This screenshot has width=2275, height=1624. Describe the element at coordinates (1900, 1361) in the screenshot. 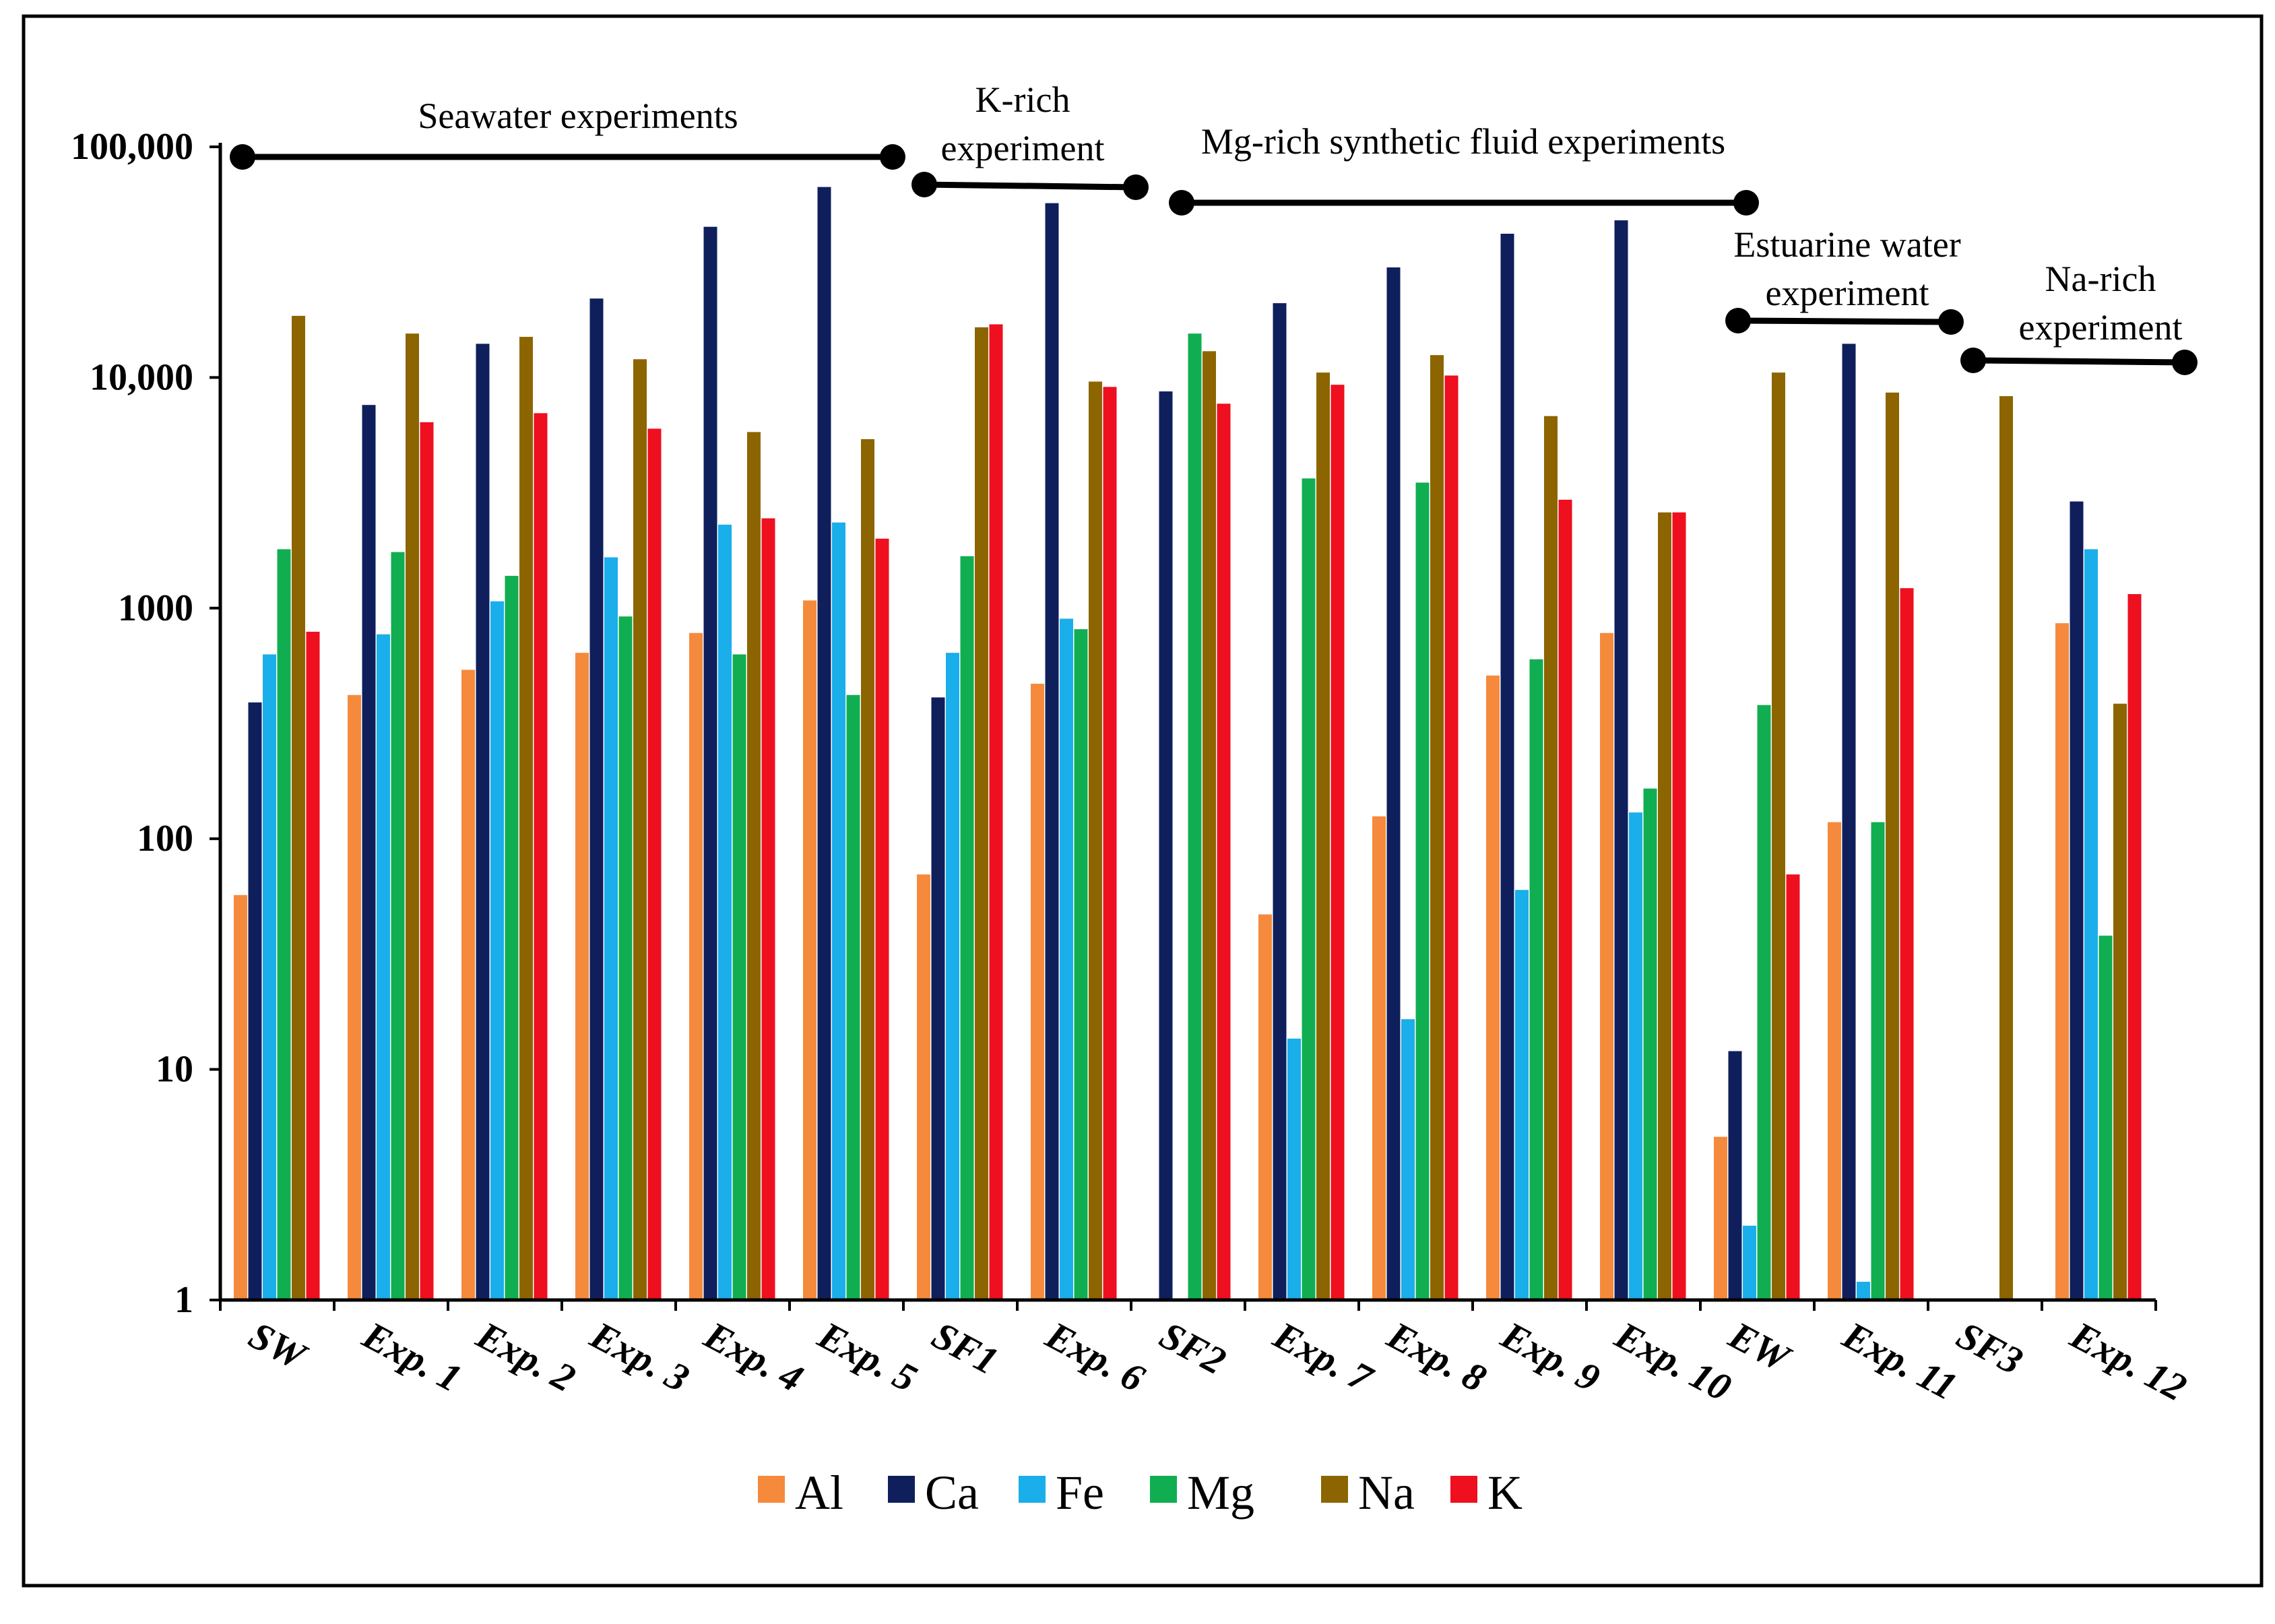

I see `x-tick-label: Exp. 11` at that location.